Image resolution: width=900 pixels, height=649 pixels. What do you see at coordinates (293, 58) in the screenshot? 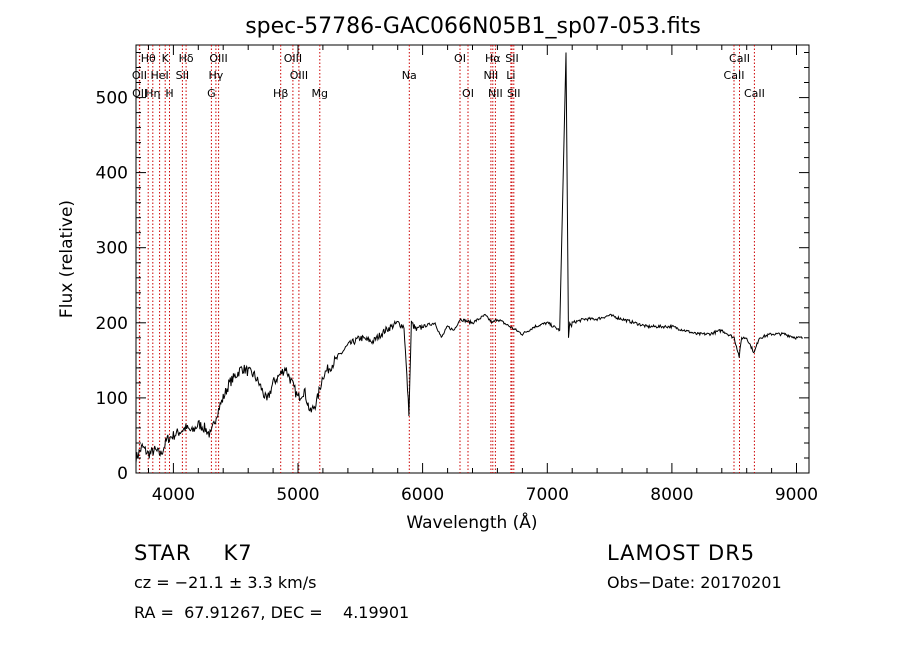
I see `line-label-13: OIII` at bounding box center [293, 58].